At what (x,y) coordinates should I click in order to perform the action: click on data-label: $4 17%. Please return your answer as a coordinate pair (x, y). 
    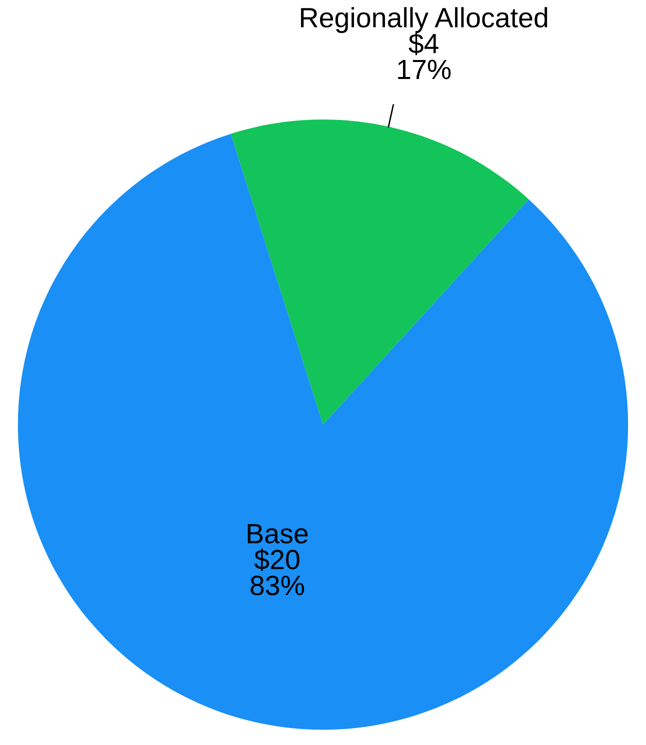
    Looking at the image, I should click on (424, 56).